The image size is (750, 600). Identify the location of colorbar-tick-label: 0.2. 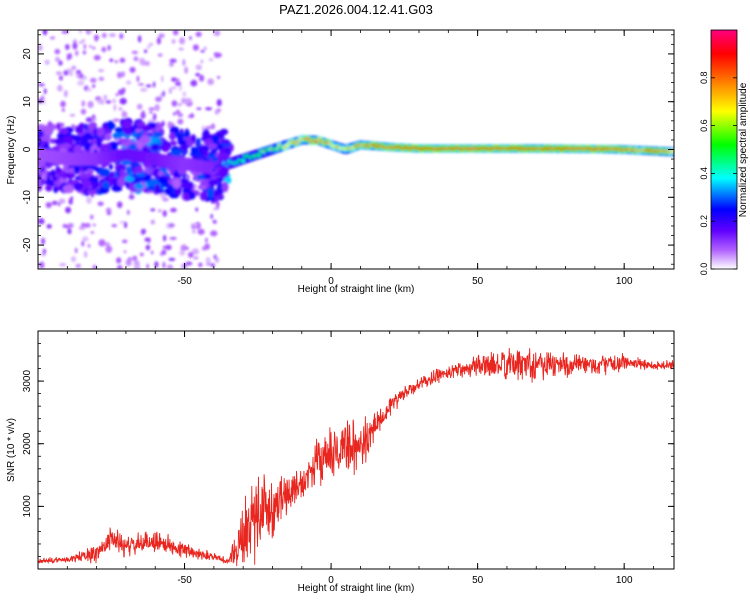
(704, 221).